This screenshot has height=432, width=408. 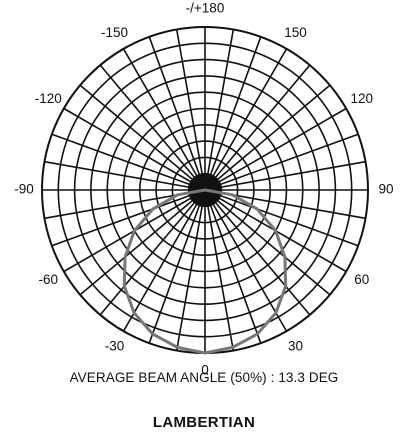 What do you see at coordinates (114, 32) in the screenshot?
I see `angle-label-neg150: -150` at bounding box center [114, 32].